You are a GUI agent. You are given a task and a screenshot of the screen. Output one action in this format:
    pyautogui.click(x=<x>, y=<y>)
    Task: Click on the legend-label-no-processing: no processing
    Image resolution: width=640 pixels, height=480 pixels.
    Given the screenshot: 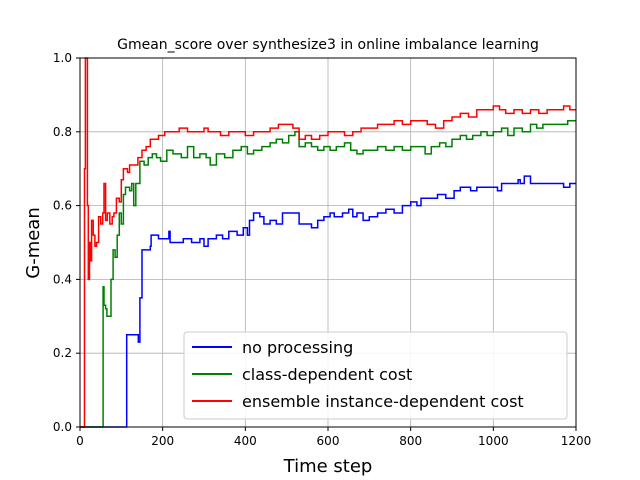 What is the action you would take?
    pyautogui.click(x=297, y=347)
    